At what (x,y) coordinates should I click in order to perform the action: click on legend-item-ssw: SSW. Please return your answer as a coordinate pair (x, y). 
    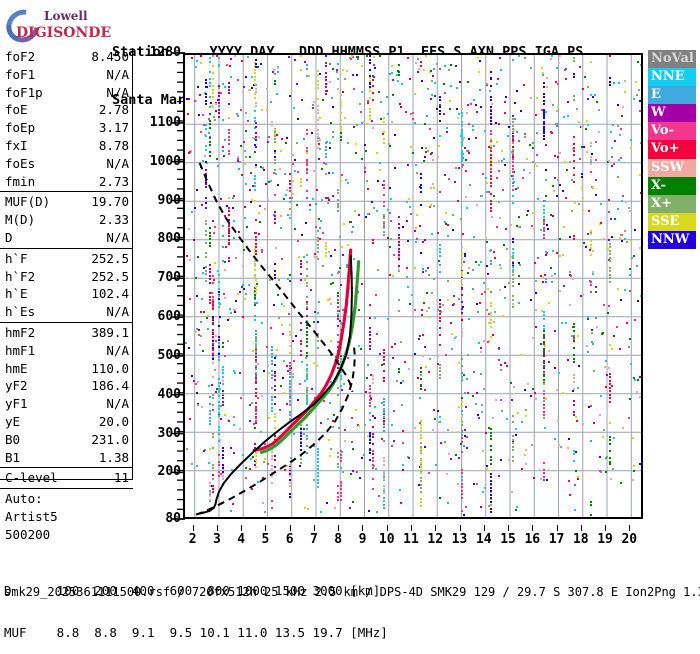
    Looking at the image, I should click on (672, 167).